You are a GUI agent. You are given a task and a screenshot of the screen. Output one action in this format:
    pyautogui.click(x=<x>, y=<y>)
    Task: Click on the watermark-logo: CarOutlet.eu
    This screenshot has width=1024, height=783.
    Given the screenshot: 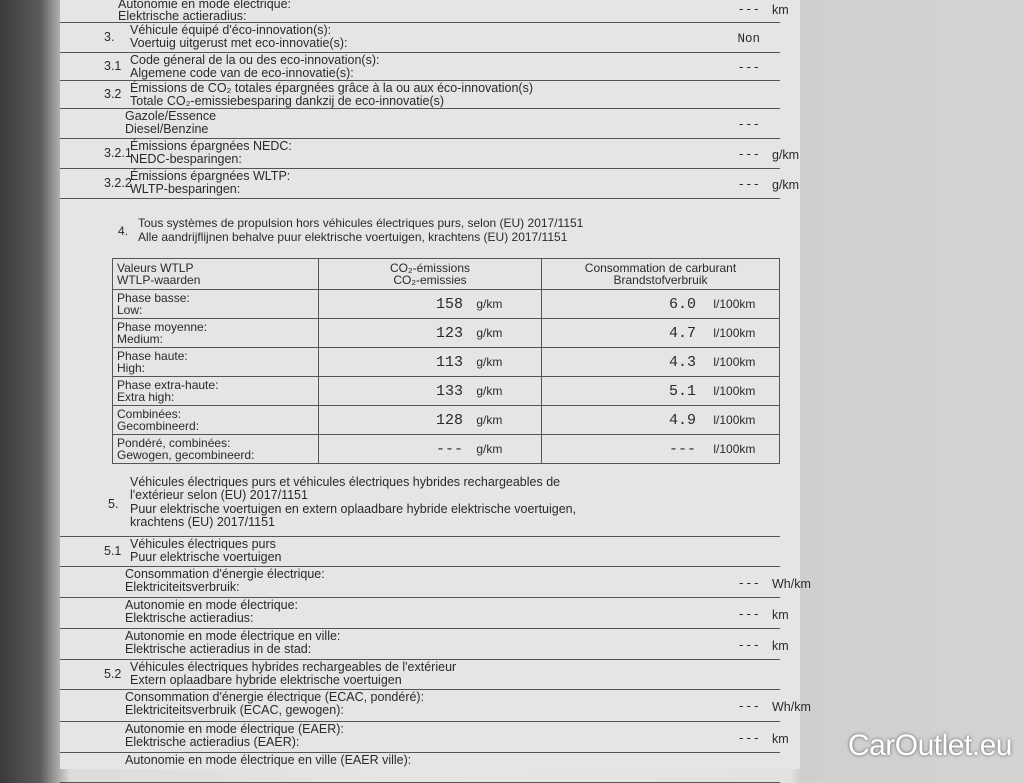 What is the action you would take?
    pyautogui.click(x=930, y=745)
    